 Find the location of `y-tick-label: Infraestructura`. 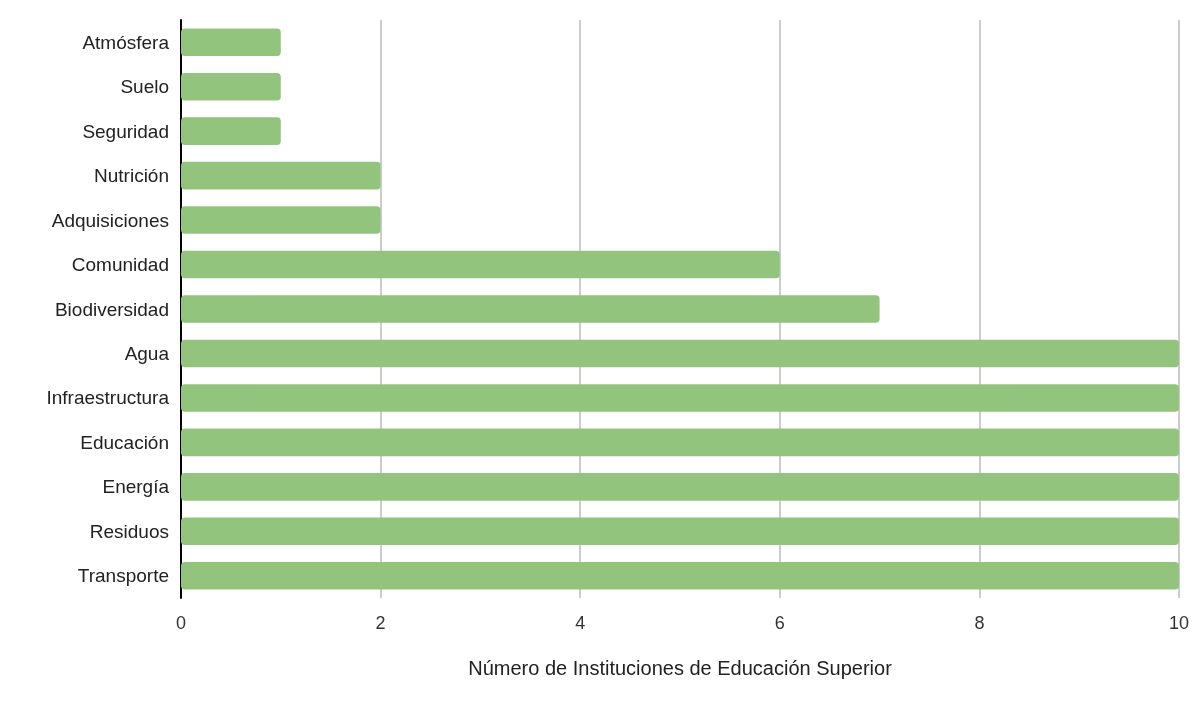

y-tick-label: Infraestructura is located at coordinates (108, 398).